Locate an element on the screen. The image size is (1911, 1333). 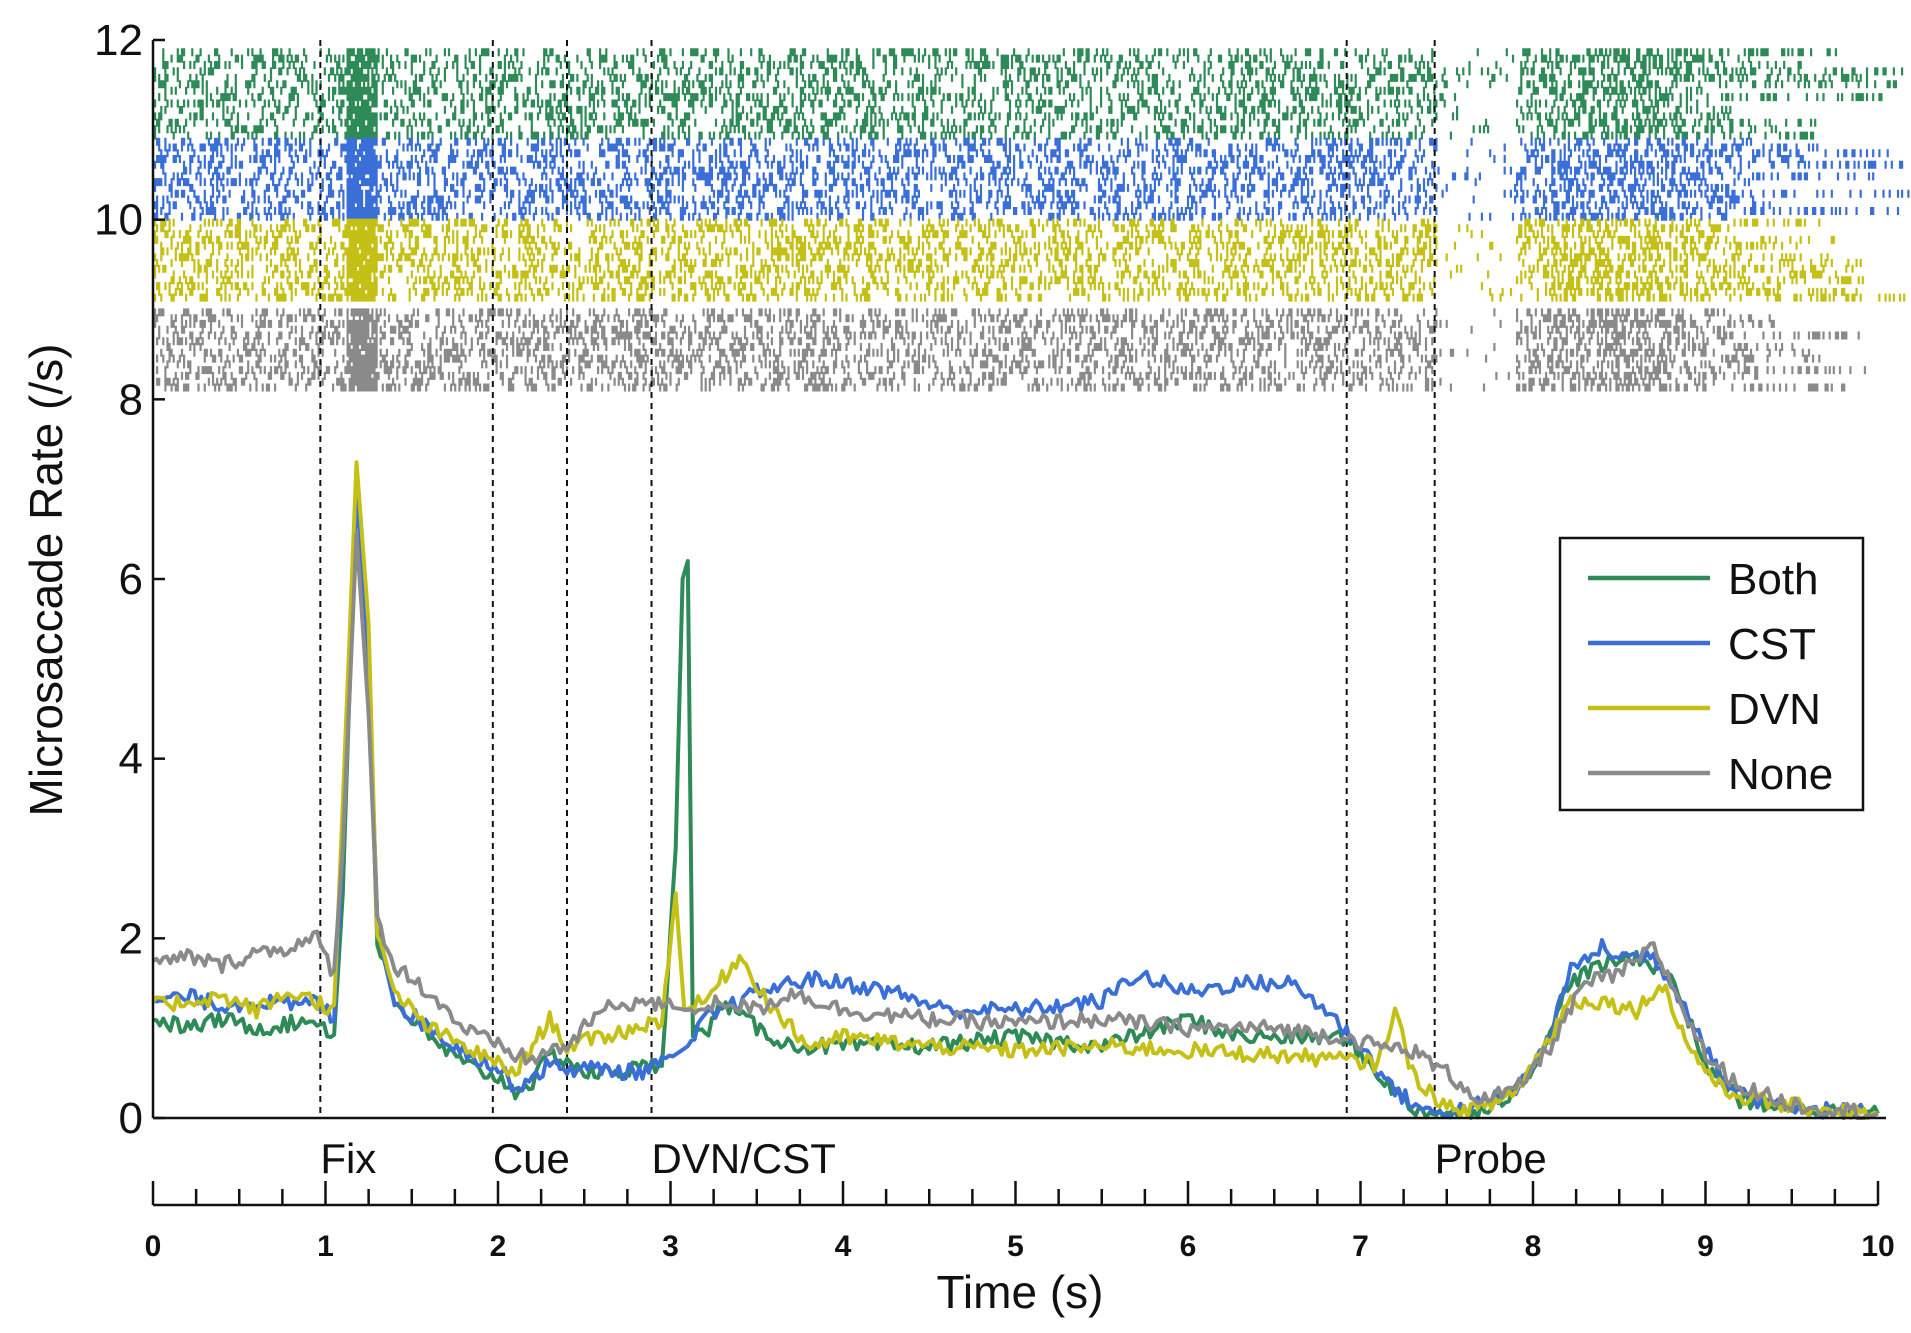
legend-box is located at coordinates (1711, 674).